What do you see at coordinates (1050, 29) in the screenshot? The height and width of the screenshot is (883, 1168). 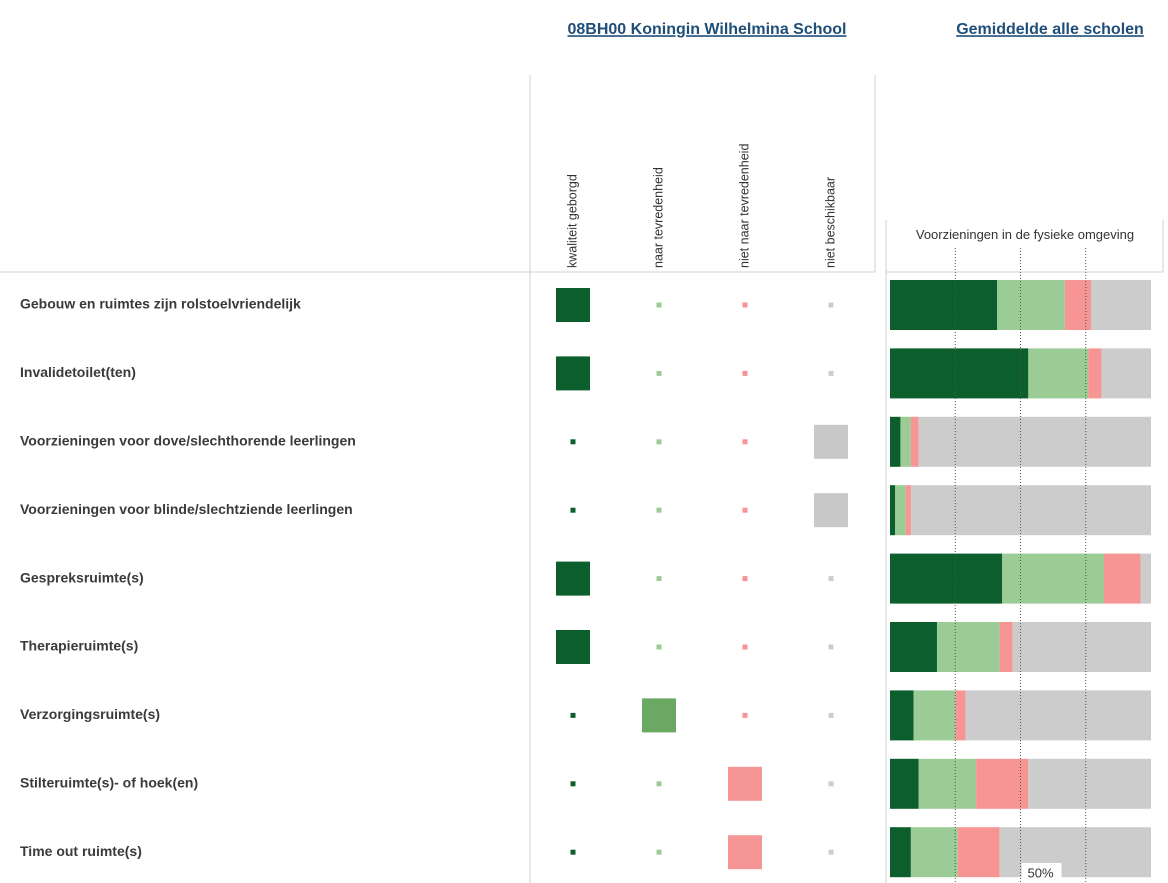 I see `average-link: Gemiddelde alle scholen` at bounding box center [1050, 29].